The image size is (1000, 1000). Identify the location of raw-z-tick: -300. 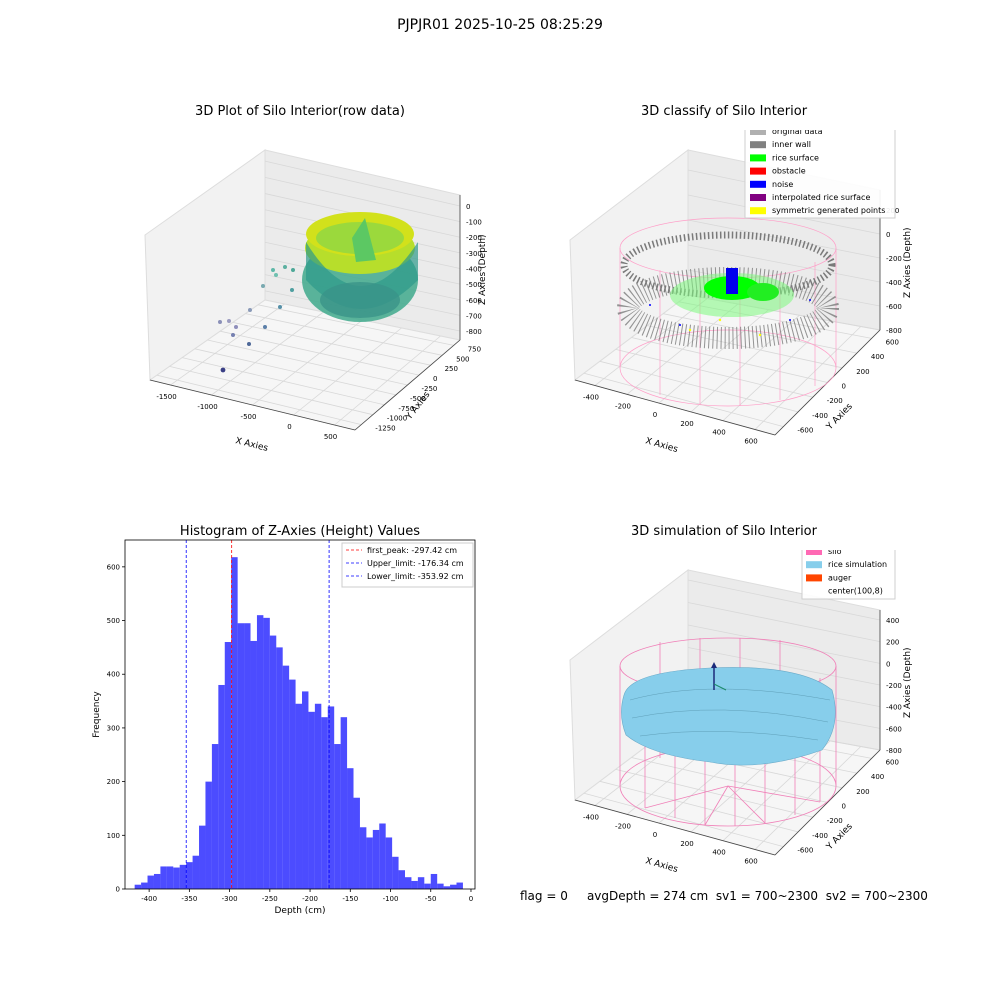
(474, 254).